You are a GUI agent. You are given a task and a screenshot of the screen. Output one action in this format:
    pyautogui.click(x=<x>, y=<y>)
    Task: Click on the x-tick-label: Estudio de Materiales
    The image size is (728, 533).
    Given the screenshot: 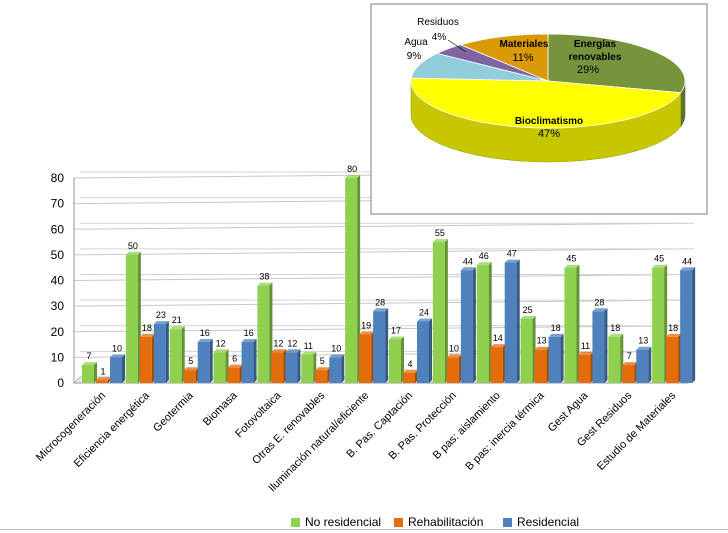 What is the action you would take?
    pyautogui.click(x=637, y=431)
    